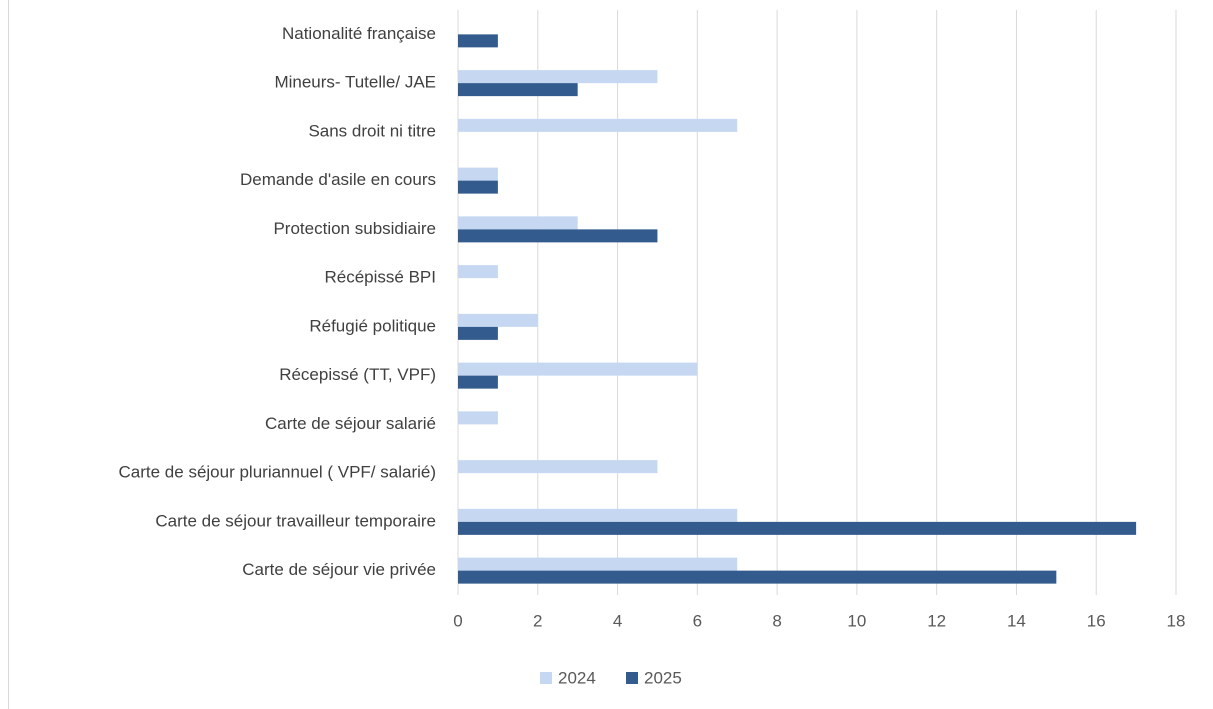  I want to click on legend-label: 2024, so click(577, 677).